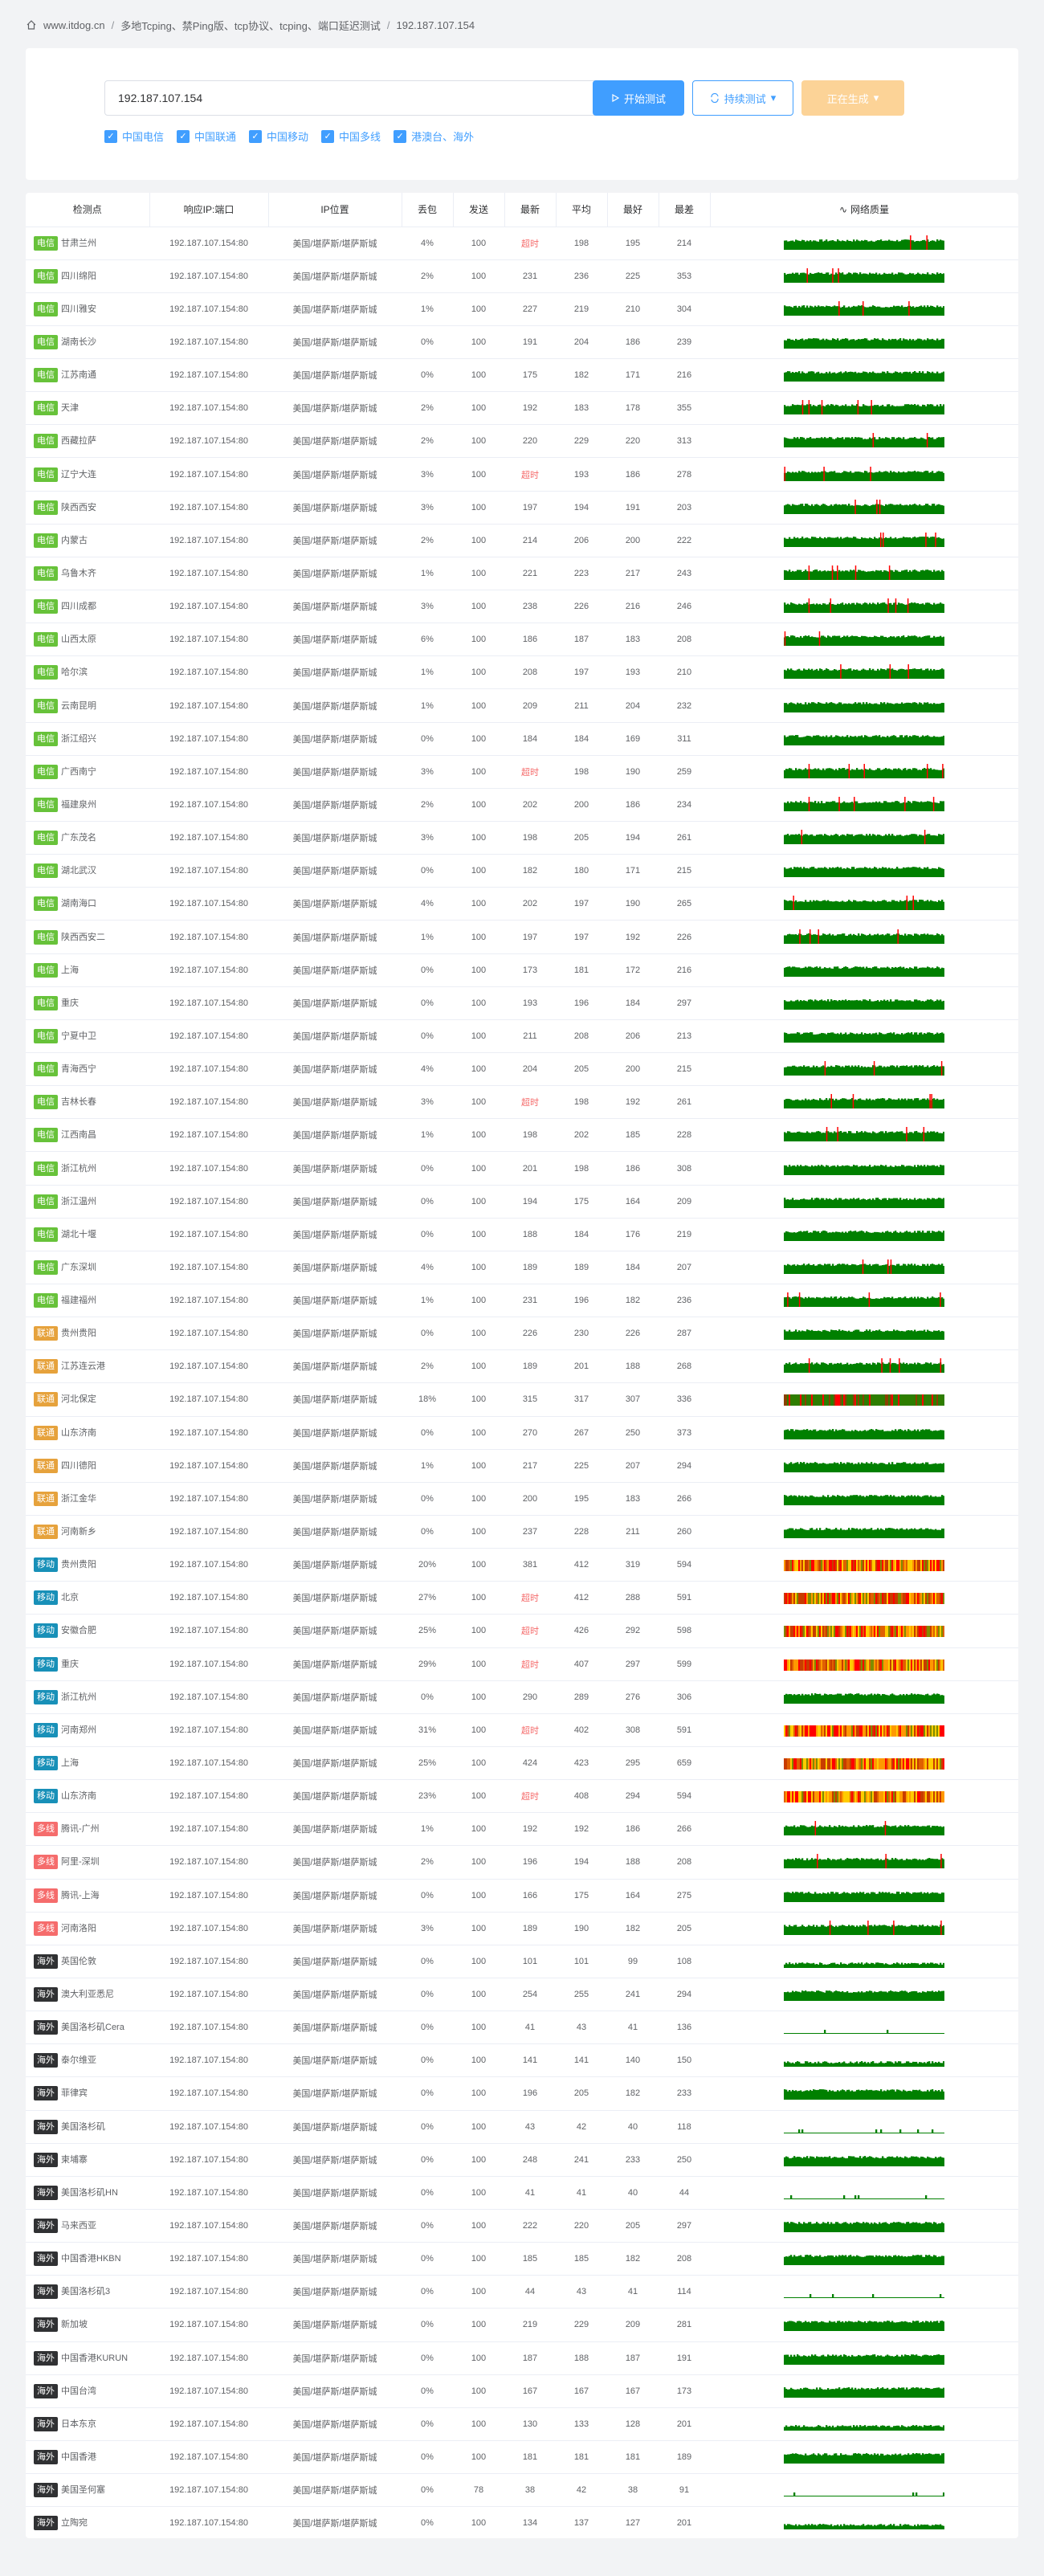 This screenshot has width=1044, height=2576. I want to click on filter-multiline: ✓ 中国多线, so click(351, 136).